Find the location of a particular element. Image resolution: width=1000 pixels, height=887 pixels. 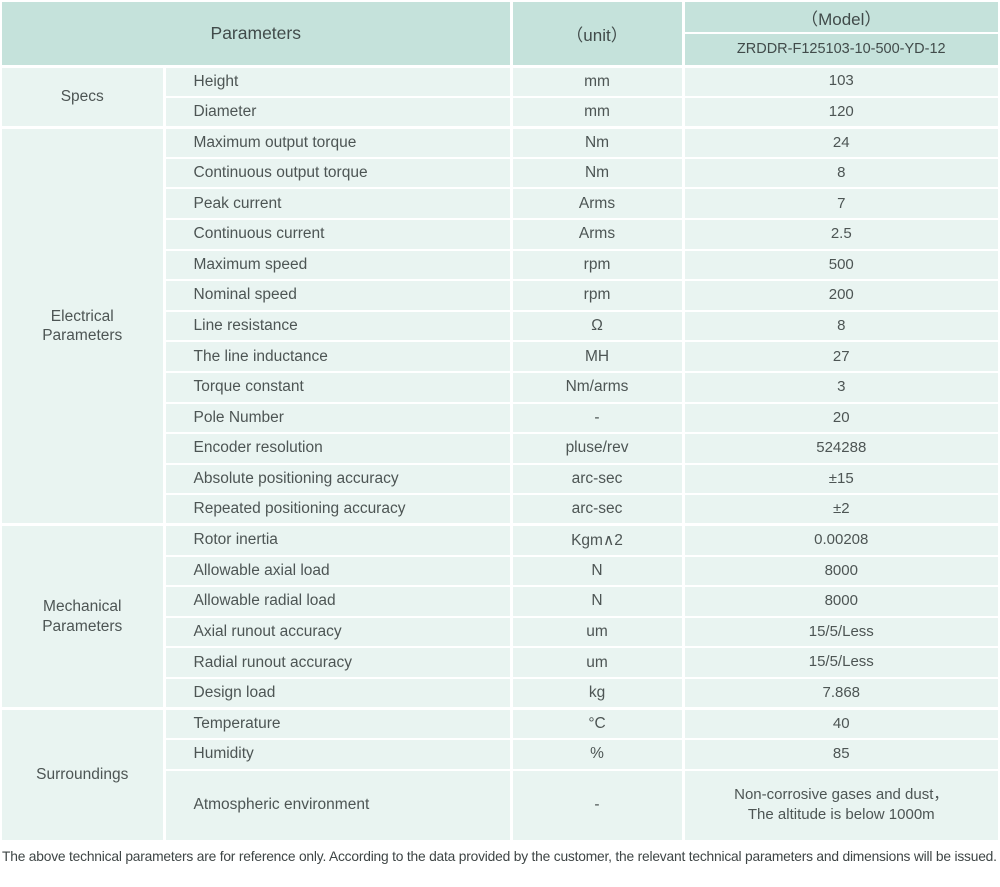

table-row: Diameter mm 120 is located at coordinates (500, 111).